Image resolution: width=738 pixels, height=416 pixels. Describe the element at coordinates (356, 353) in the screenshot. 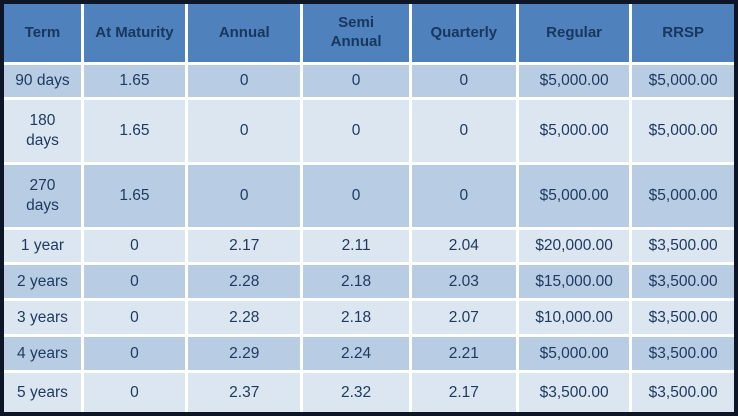

I see `table-cell: 2.24` at that location.